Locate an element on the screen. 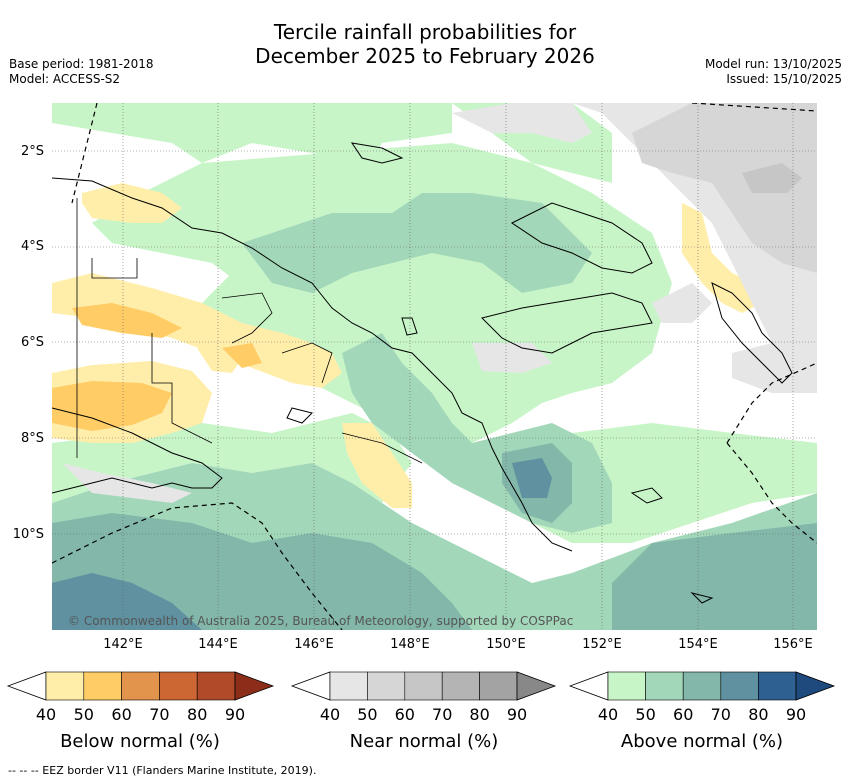 This screenshot has width=850, height=781. lon-label-146e: 146°E is located at coordinates (314, 644).